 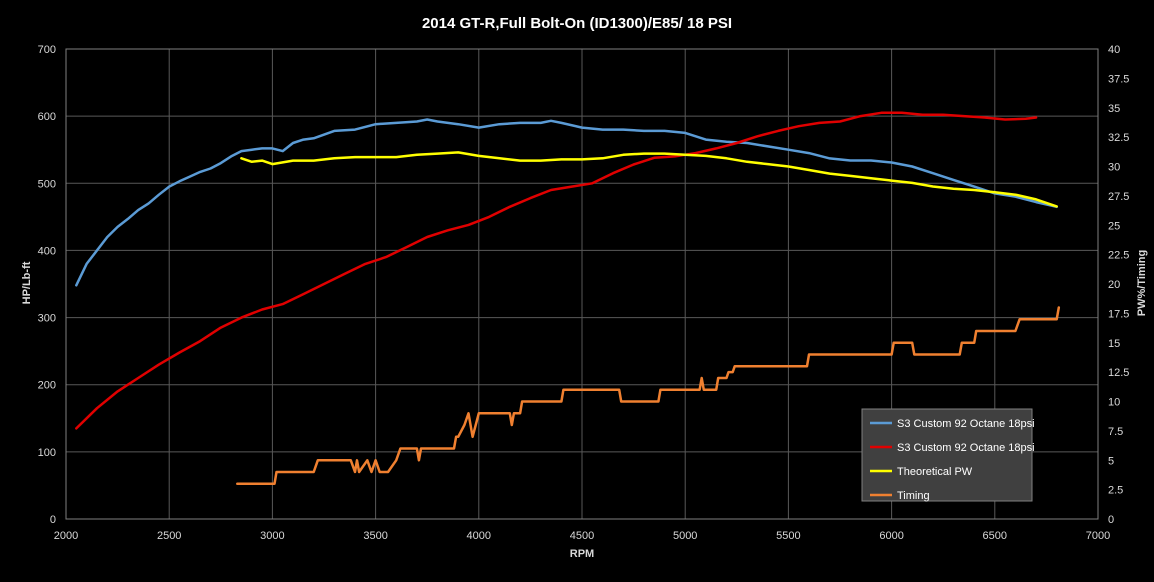 I want to click on y2-tick-label: 12.5, so click(x=1118, y=373).